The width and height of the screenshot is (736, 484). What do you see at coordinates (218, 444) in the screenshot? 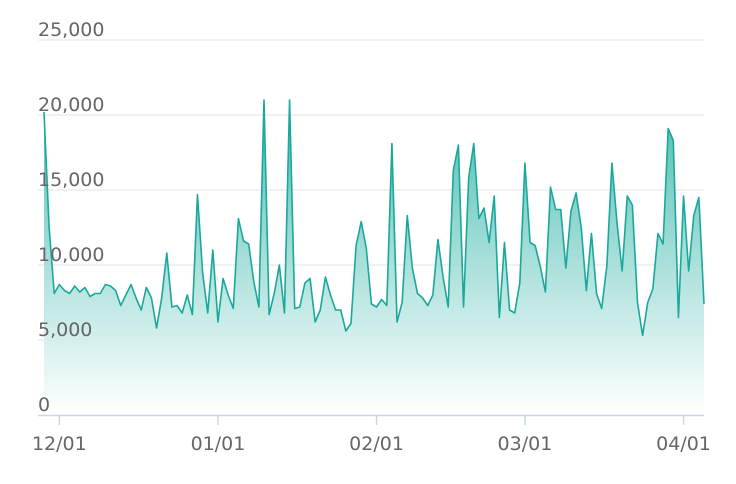
I see `x-tick-label: 01/01` at bounding box center [218, 444].